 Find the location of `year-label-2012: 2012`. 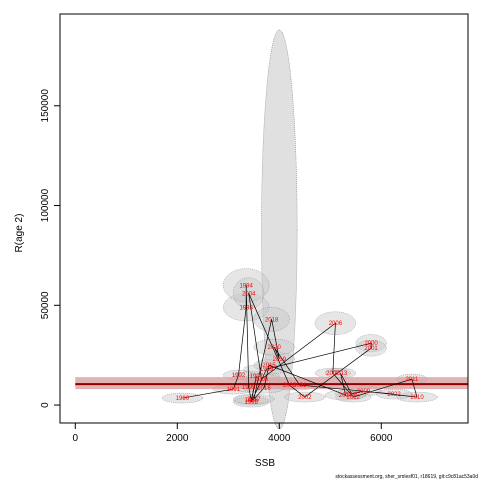

year-label-2012: 2012 is located at coordinates (354, 398).